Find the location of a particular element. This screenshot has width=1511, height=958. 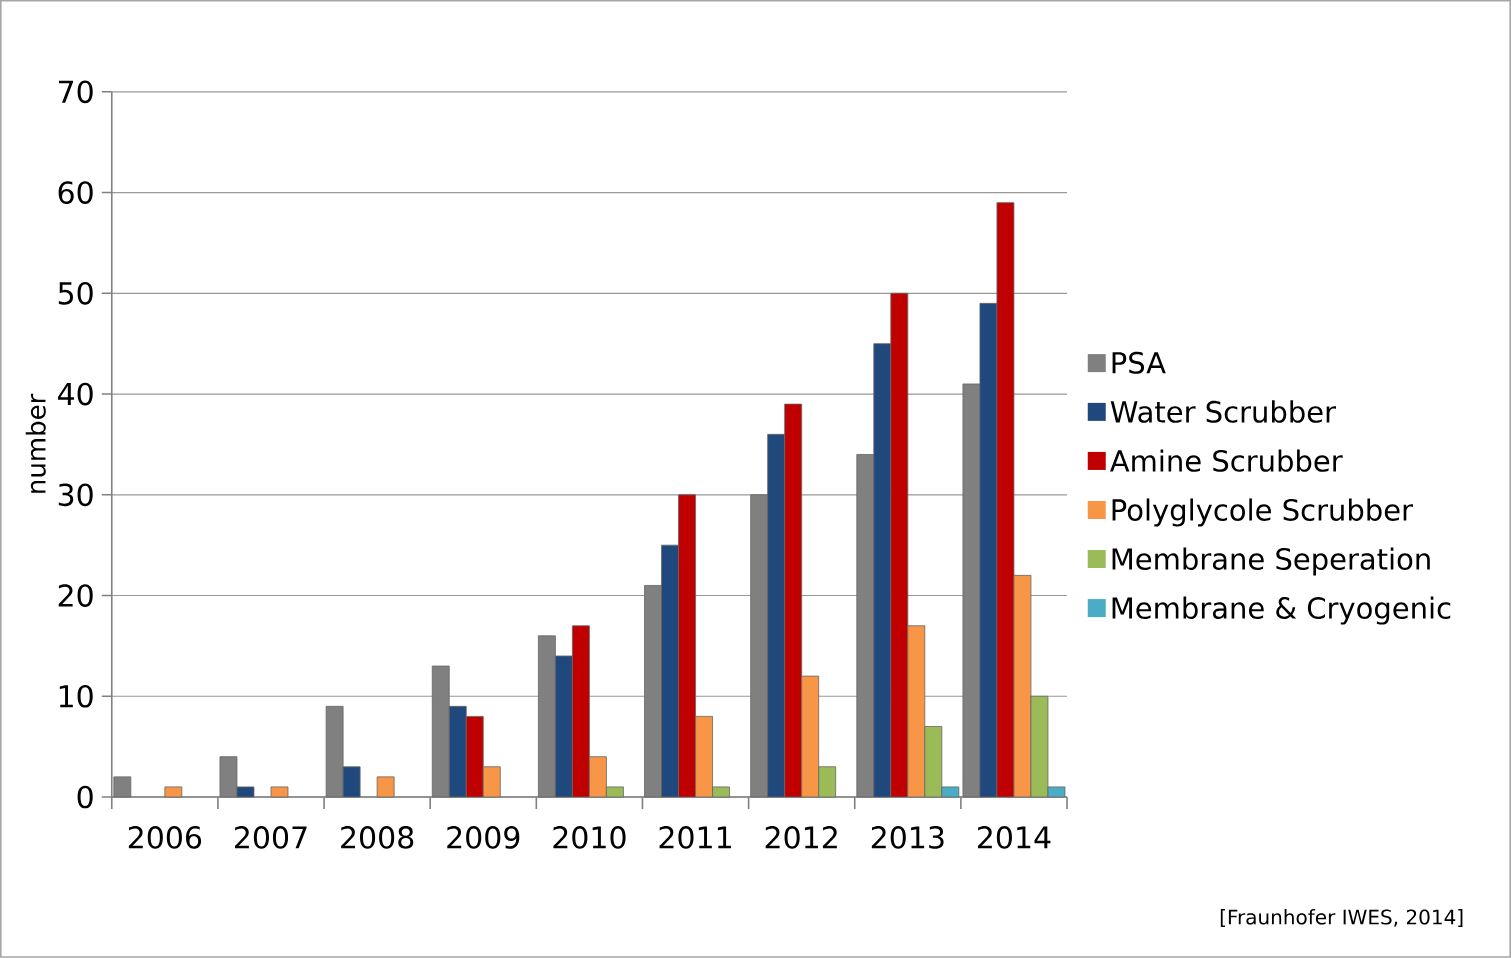

x-tick-label: 2009 is located at coordinates (483, 837).